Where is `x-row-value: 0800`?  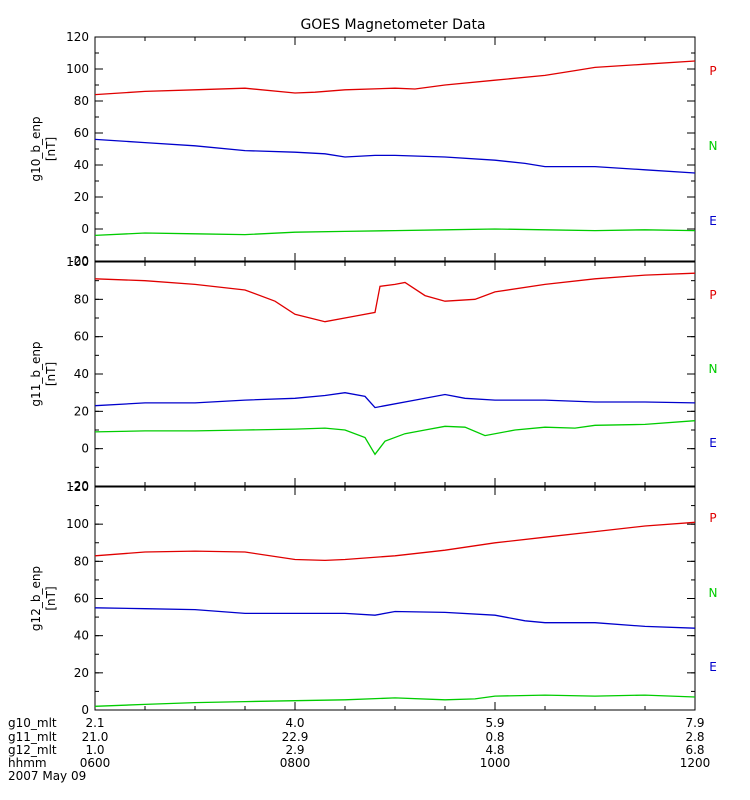
x-row-value: 0800 is located at coordinates (295, 763).